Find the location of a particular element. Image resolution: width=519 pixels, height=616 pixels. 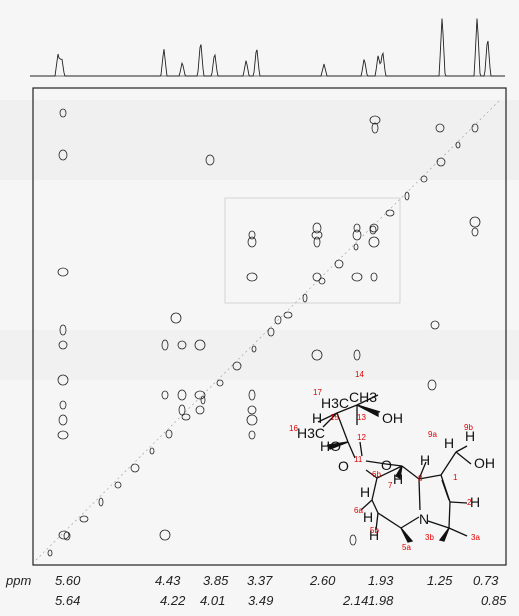

atom-oh-9: OH is located at coordinates (484, 463).